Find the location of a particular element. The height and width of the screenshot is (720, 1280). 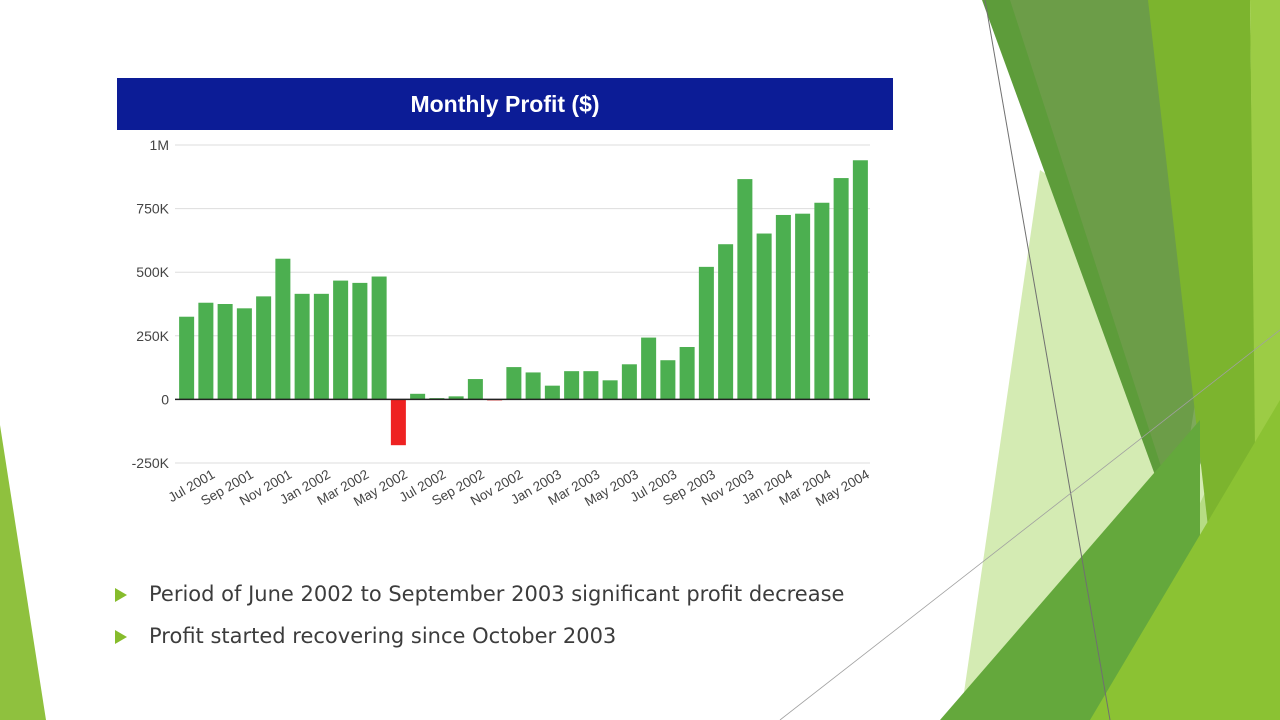

y-tick-label: 0 is located at coordinates (165, 399).